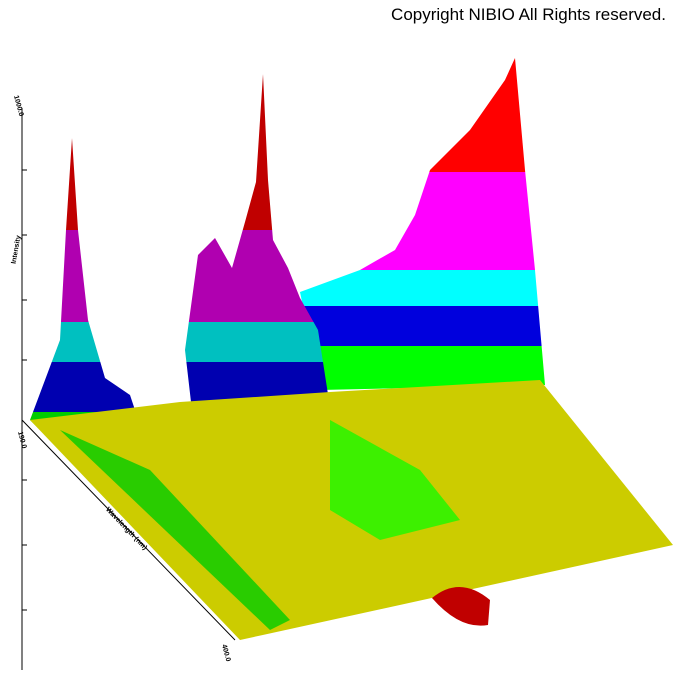 This screenshot has width=673, height=673. Describe the element at coordinates (225, 653) in the screenshot. I see `x-end-label: 400.0` at that location.